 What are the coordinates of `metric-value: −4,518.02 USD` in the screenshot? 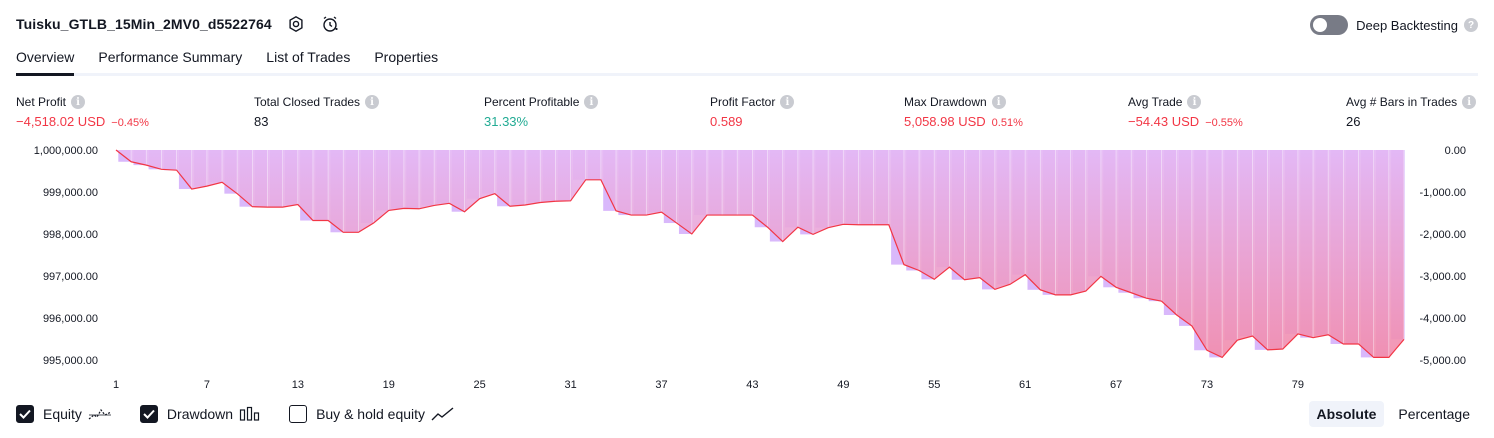 It's located at (61, 121).